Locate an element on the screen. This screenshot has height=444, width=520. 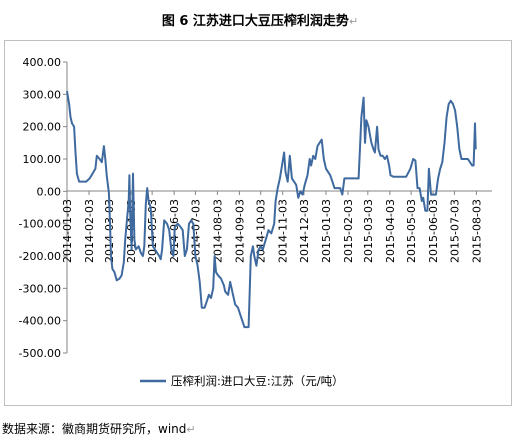
legend: 压榨利润:进口大豆:江苏（元/吨） is located at coordinates (242, 381).